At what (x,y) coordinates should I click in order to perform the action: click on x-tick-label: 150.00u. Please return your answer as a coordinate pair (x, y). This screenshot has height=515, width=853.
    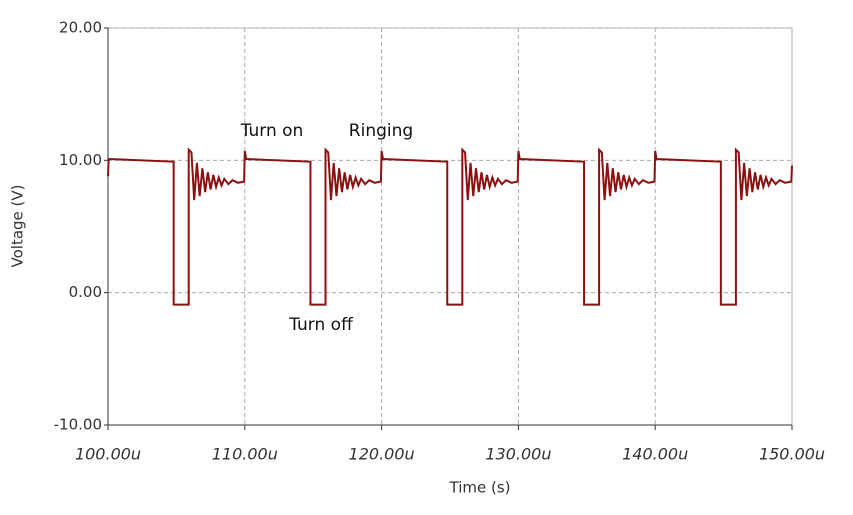
    Looking at the image, I should click on (792, 454).